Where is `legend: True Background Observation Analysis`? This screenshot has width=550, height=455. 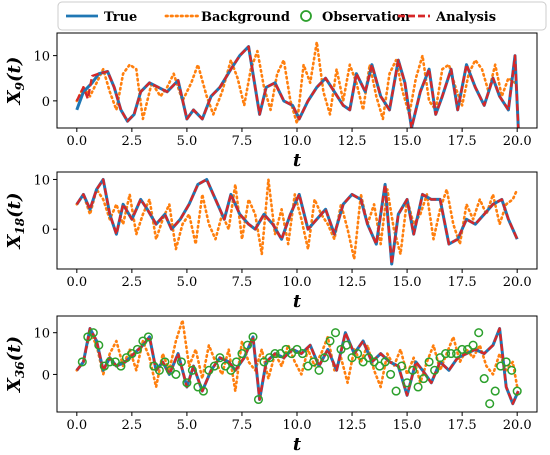 legend: True Background Observation Analysis is located at coordinates (302, 16).